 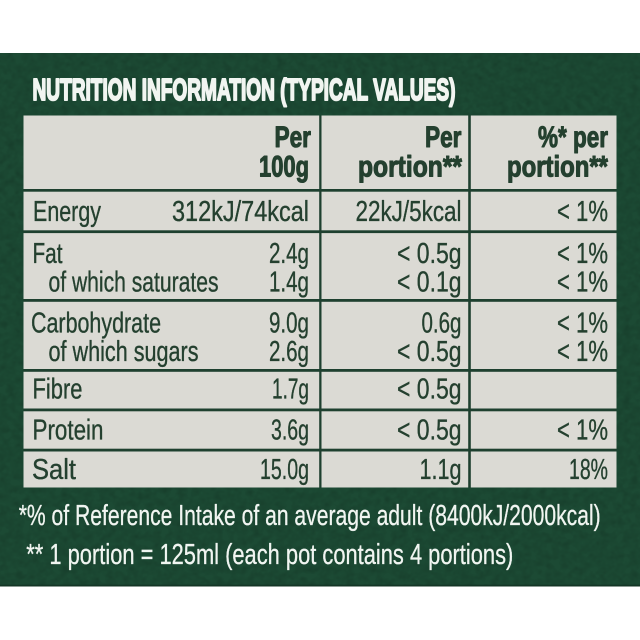 I want to click on svg-text: Energy, so click(x=67, y=212).